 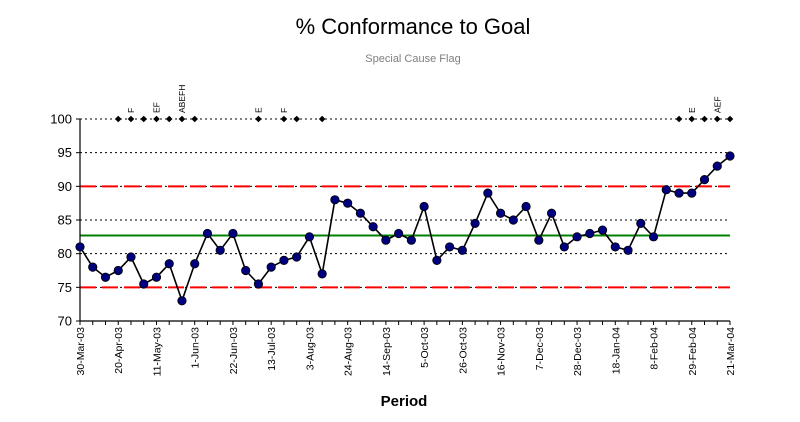 What do you see at coordinates (540, 348) in the screenshot?
I see `x-tick-label: 7-Dec-03` at bounding box center [540, 348].